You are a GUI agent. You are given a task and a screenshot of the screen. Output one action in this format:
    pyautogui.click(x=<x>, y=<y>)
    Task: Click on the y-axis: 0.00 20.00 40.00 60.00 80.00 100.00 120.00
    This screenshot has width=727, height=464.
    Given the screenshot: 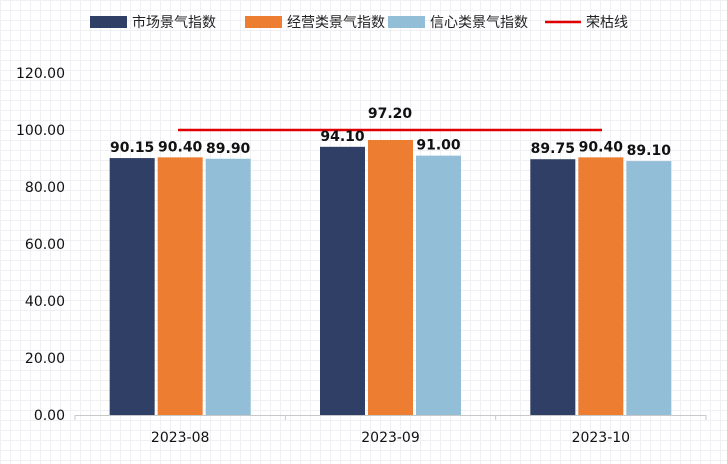 What is the action you would take?
    pyautogui.click(x=40, y=245)
    